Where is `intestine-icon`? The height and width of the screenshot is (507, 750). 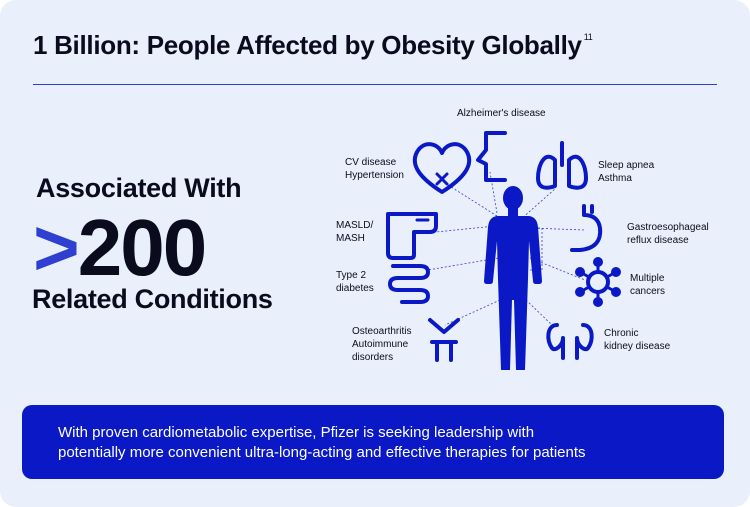 intestine-icon is located at coordinates (409, 284).